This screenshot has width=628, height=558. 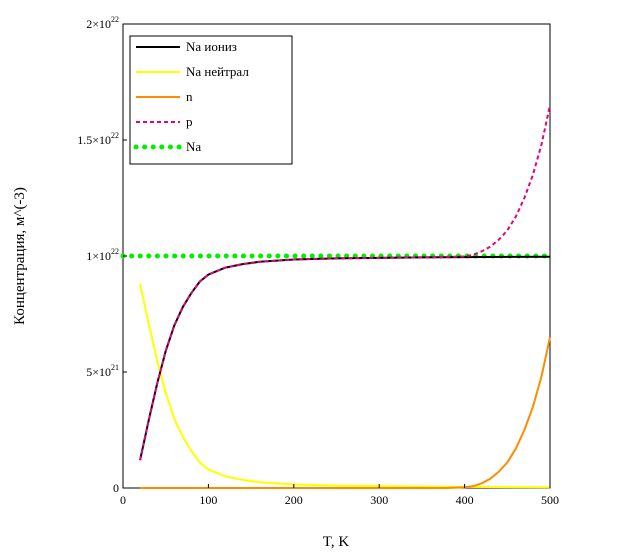 What do you see at coordinates (102, 371) in the screenshot?
I see `y-tick-label: 5×10²¹` at bounding box center [102, 371].